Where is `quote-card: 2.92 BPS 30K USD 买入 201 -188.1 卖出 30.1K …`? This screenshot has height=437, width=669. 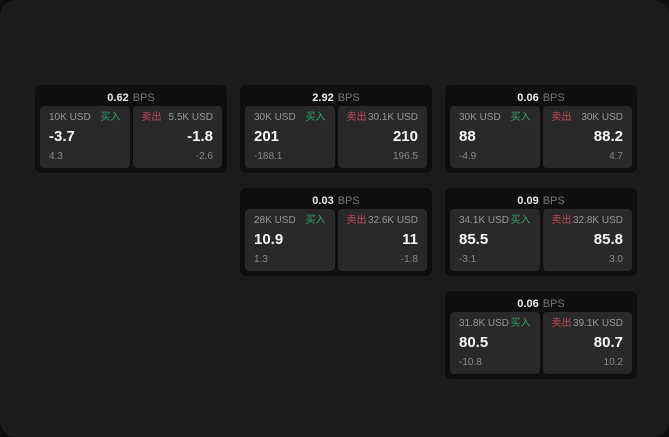
quote-card: 2.92 BPS 30K USD 买入 201 -188.1 卖出 30.1K … is located at coordinates (336, 129).